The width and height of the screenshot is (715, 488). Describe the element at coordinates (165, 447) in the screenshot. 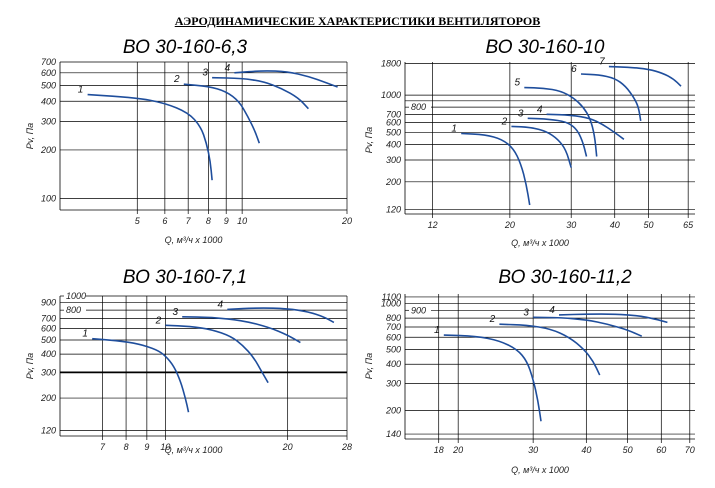

I see `x-tick-label: 10` at that location.